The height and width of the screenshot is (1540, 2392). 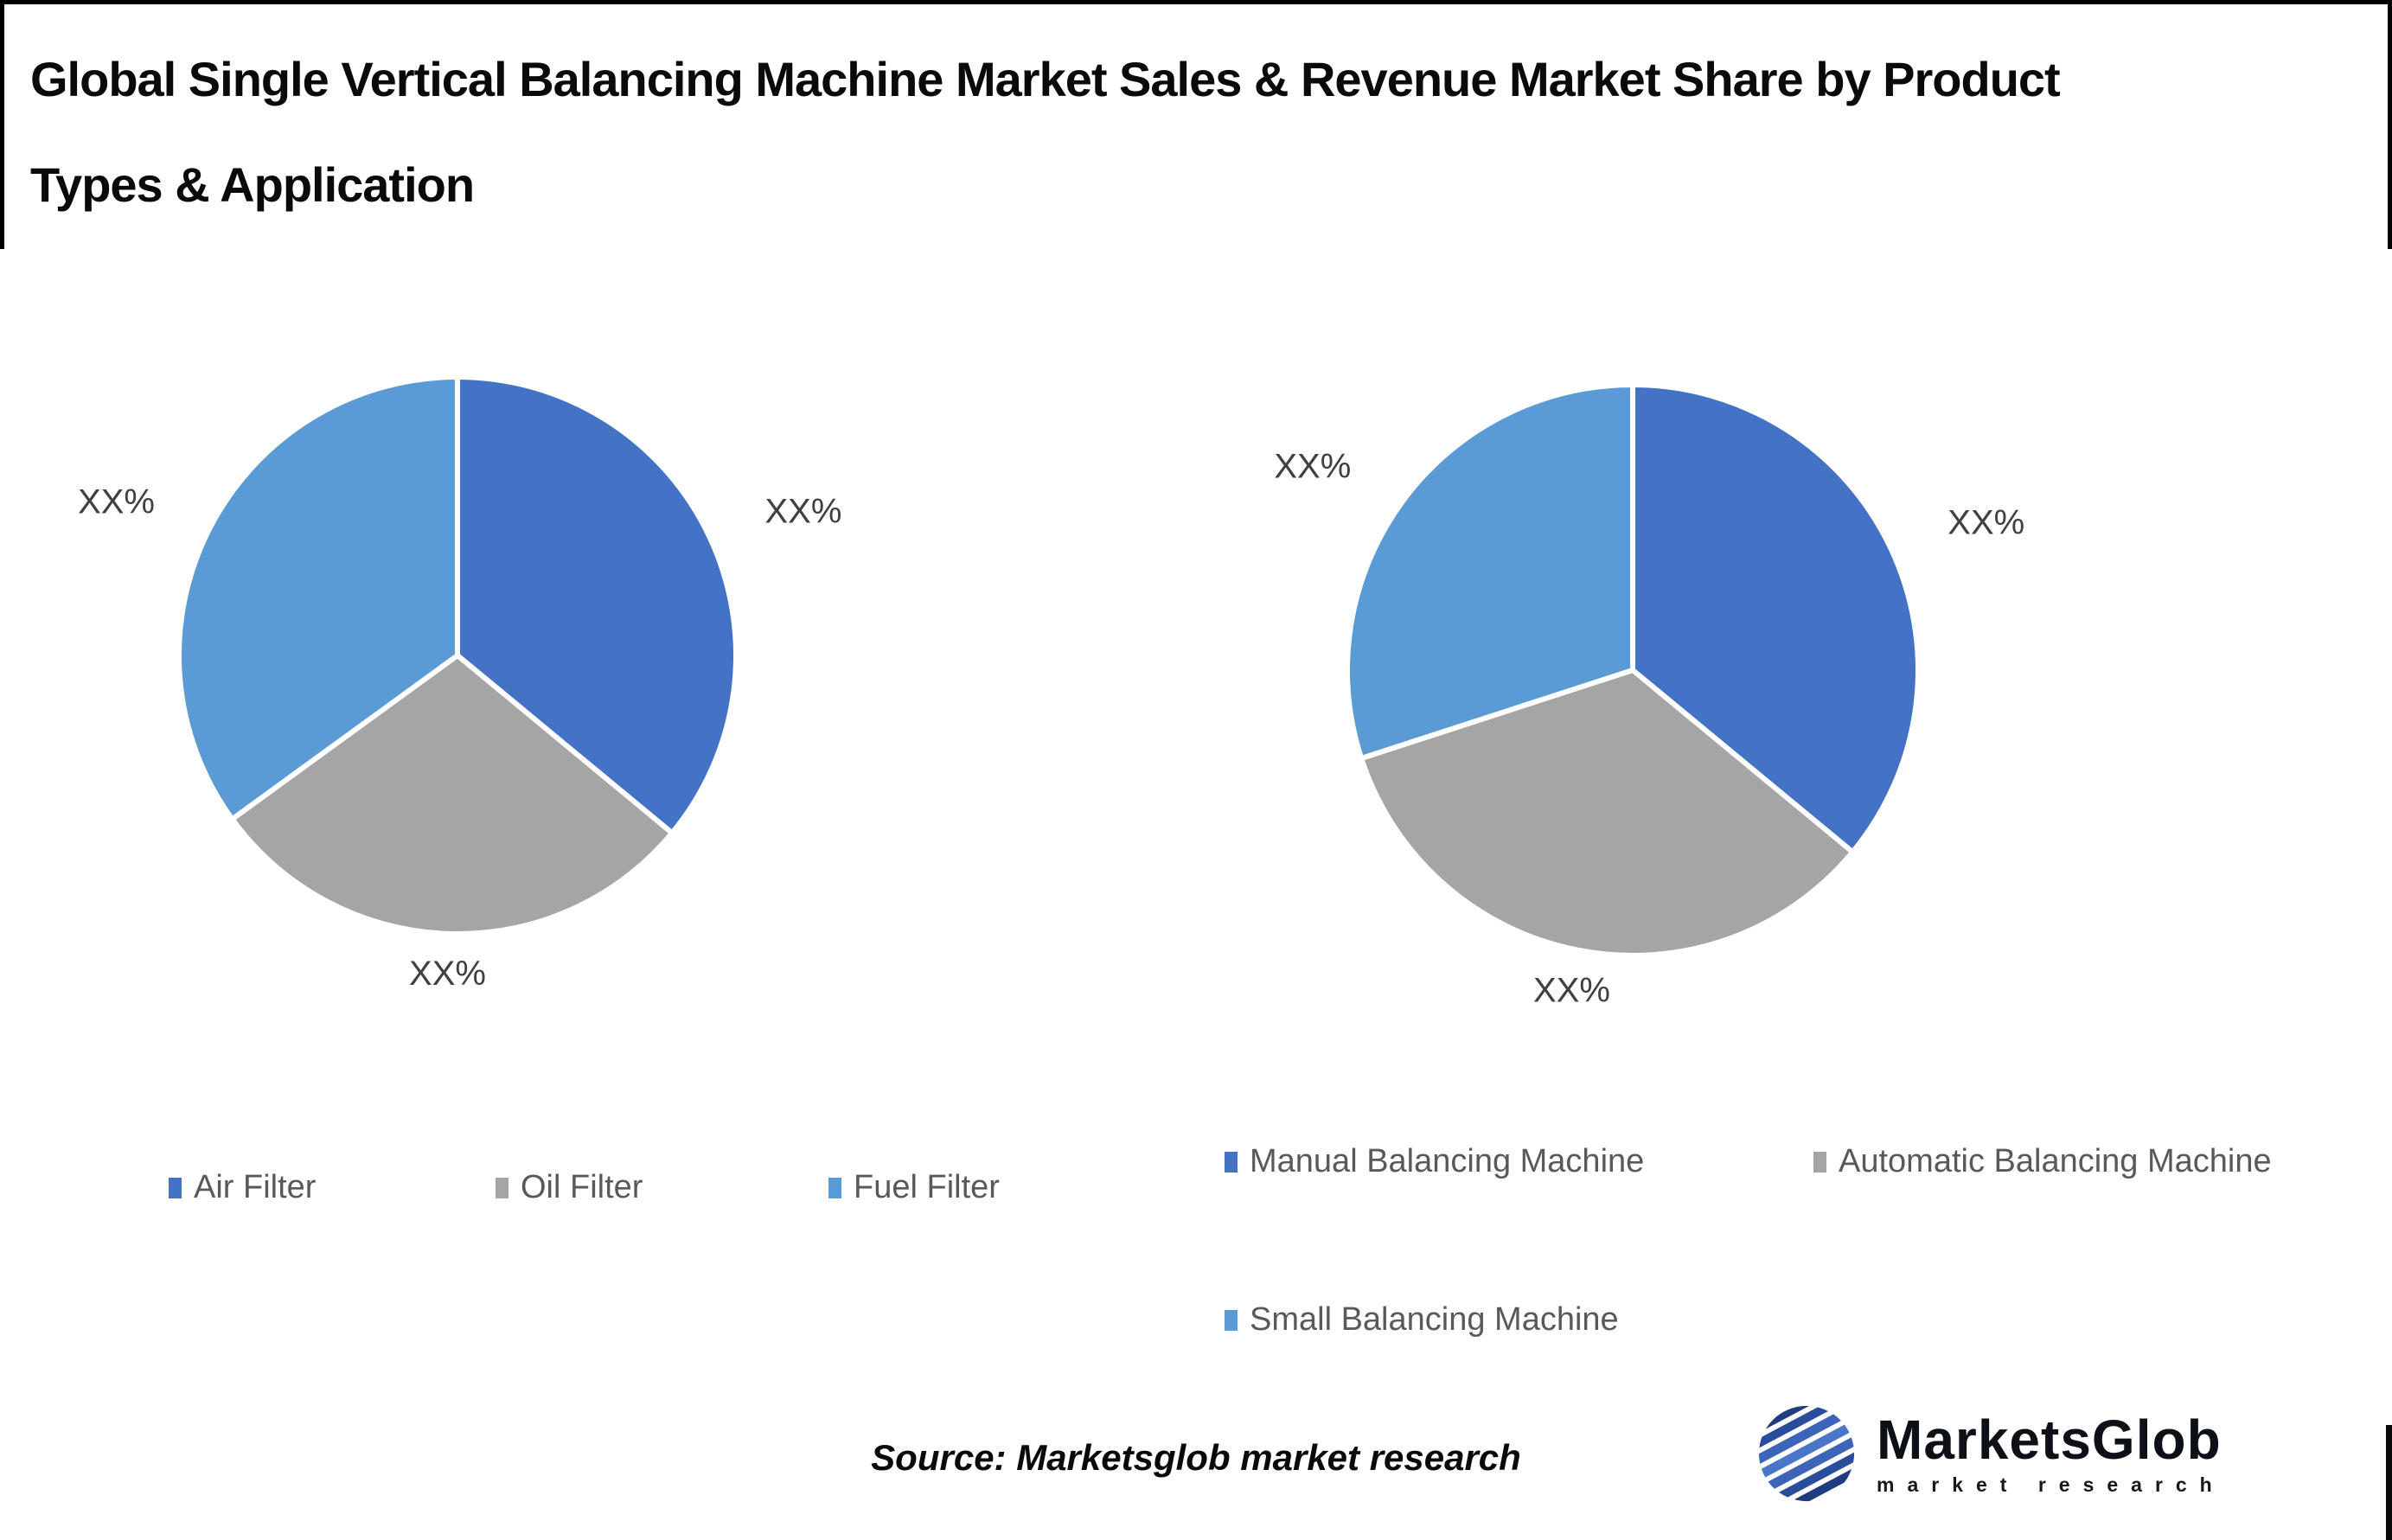 I want to click on legend-item-fuel-filter: Fuel Filter, so click(x=914, y=1187).